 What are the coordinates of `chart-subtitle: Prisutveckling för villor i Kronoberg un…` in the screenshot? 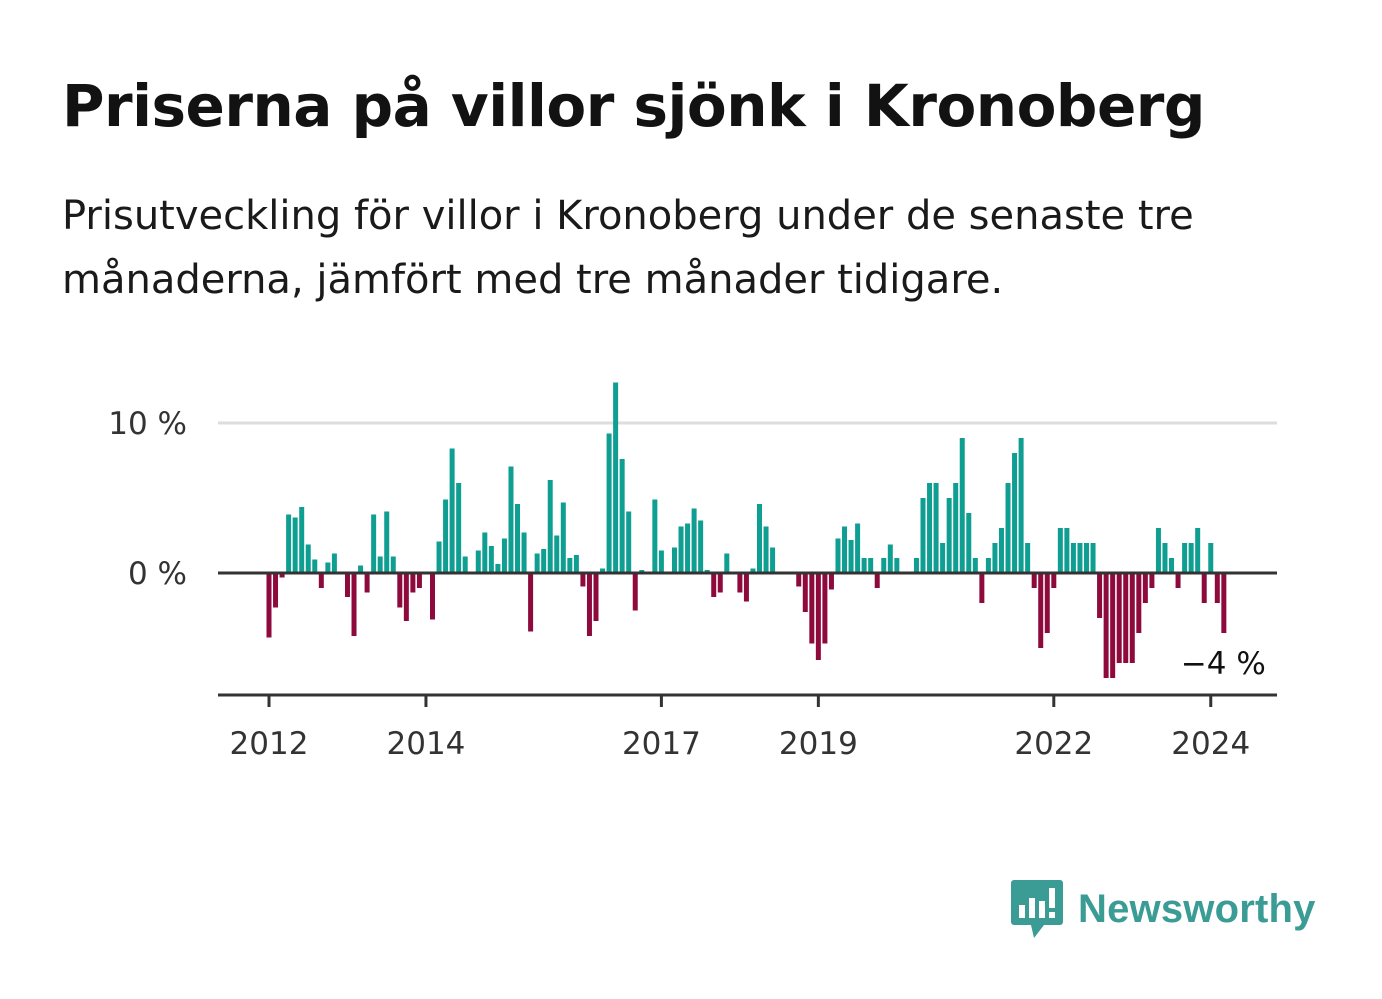 It's located at (628, 248).